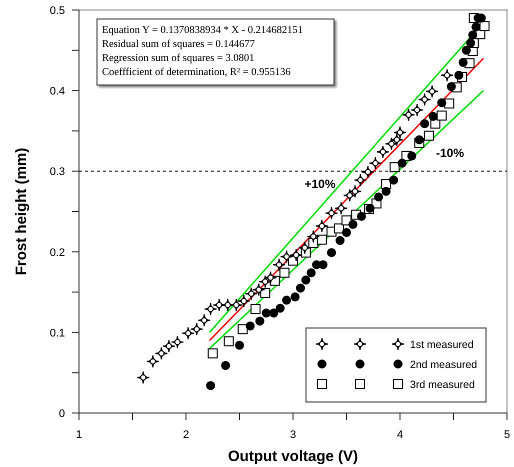 This screenshot has height=467, width=514. What do you see at coordinates (293, 435) in the screenshot?
I see `x-tick-label: 3` at bounding box center [293, 435].